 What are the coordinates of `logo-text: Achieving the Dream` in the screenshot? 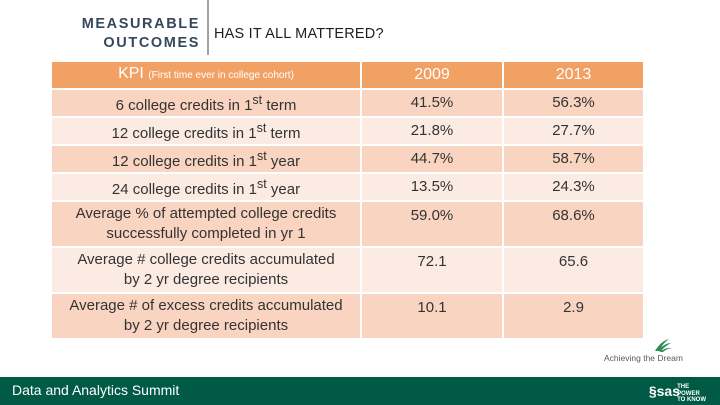 It's located at (643, 358).